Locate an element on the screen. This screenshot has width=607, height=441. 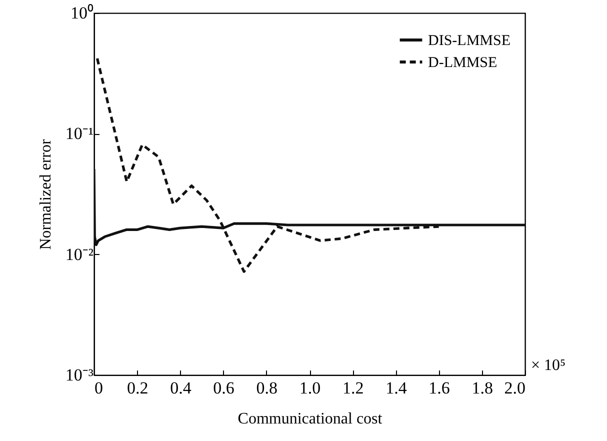
x-tick-label: 0.2 is located at coordinates (137, 388).